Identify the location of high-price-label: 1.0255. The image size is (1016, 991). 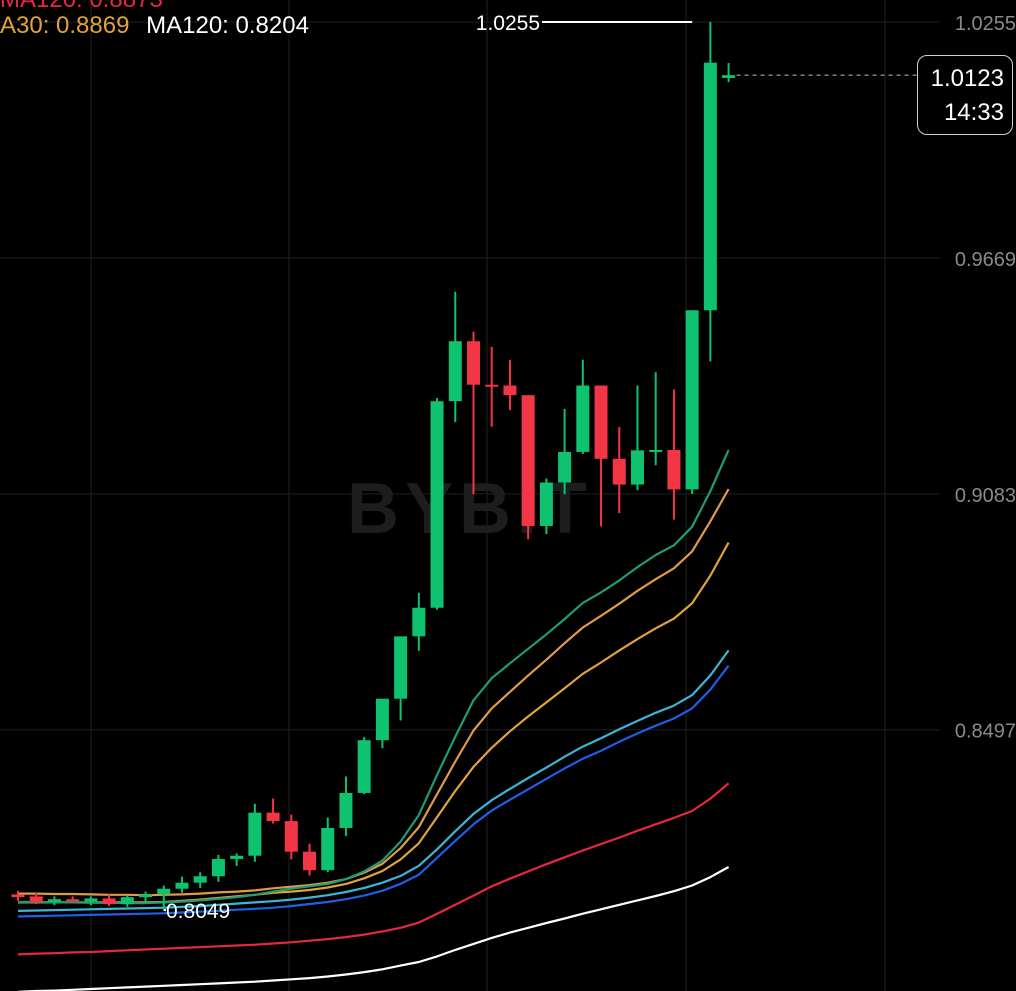
(508, 23).